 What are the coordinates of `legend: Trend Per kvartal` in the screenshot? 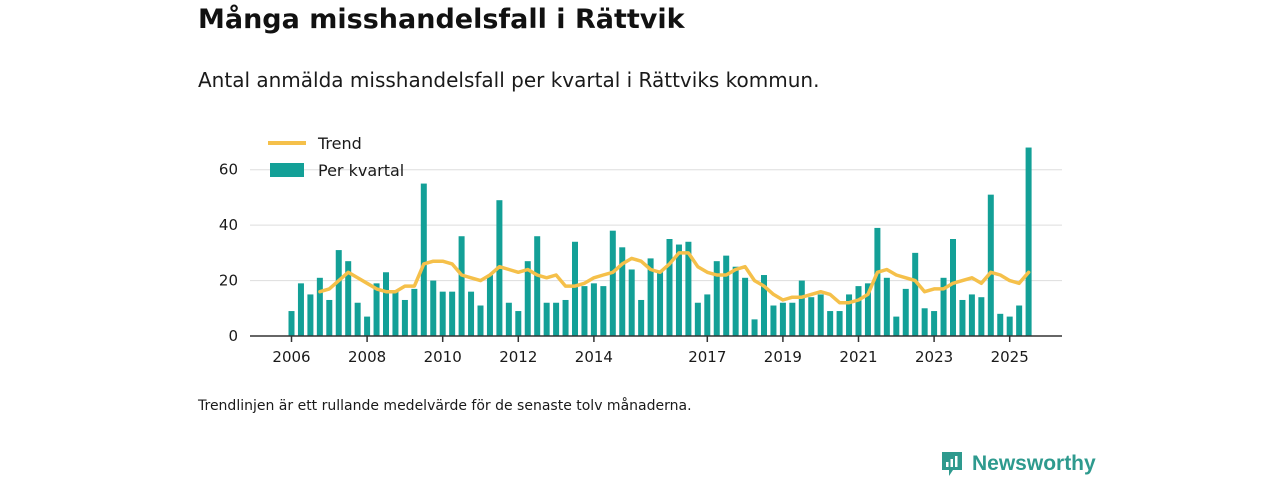 It's located at (336, 157).